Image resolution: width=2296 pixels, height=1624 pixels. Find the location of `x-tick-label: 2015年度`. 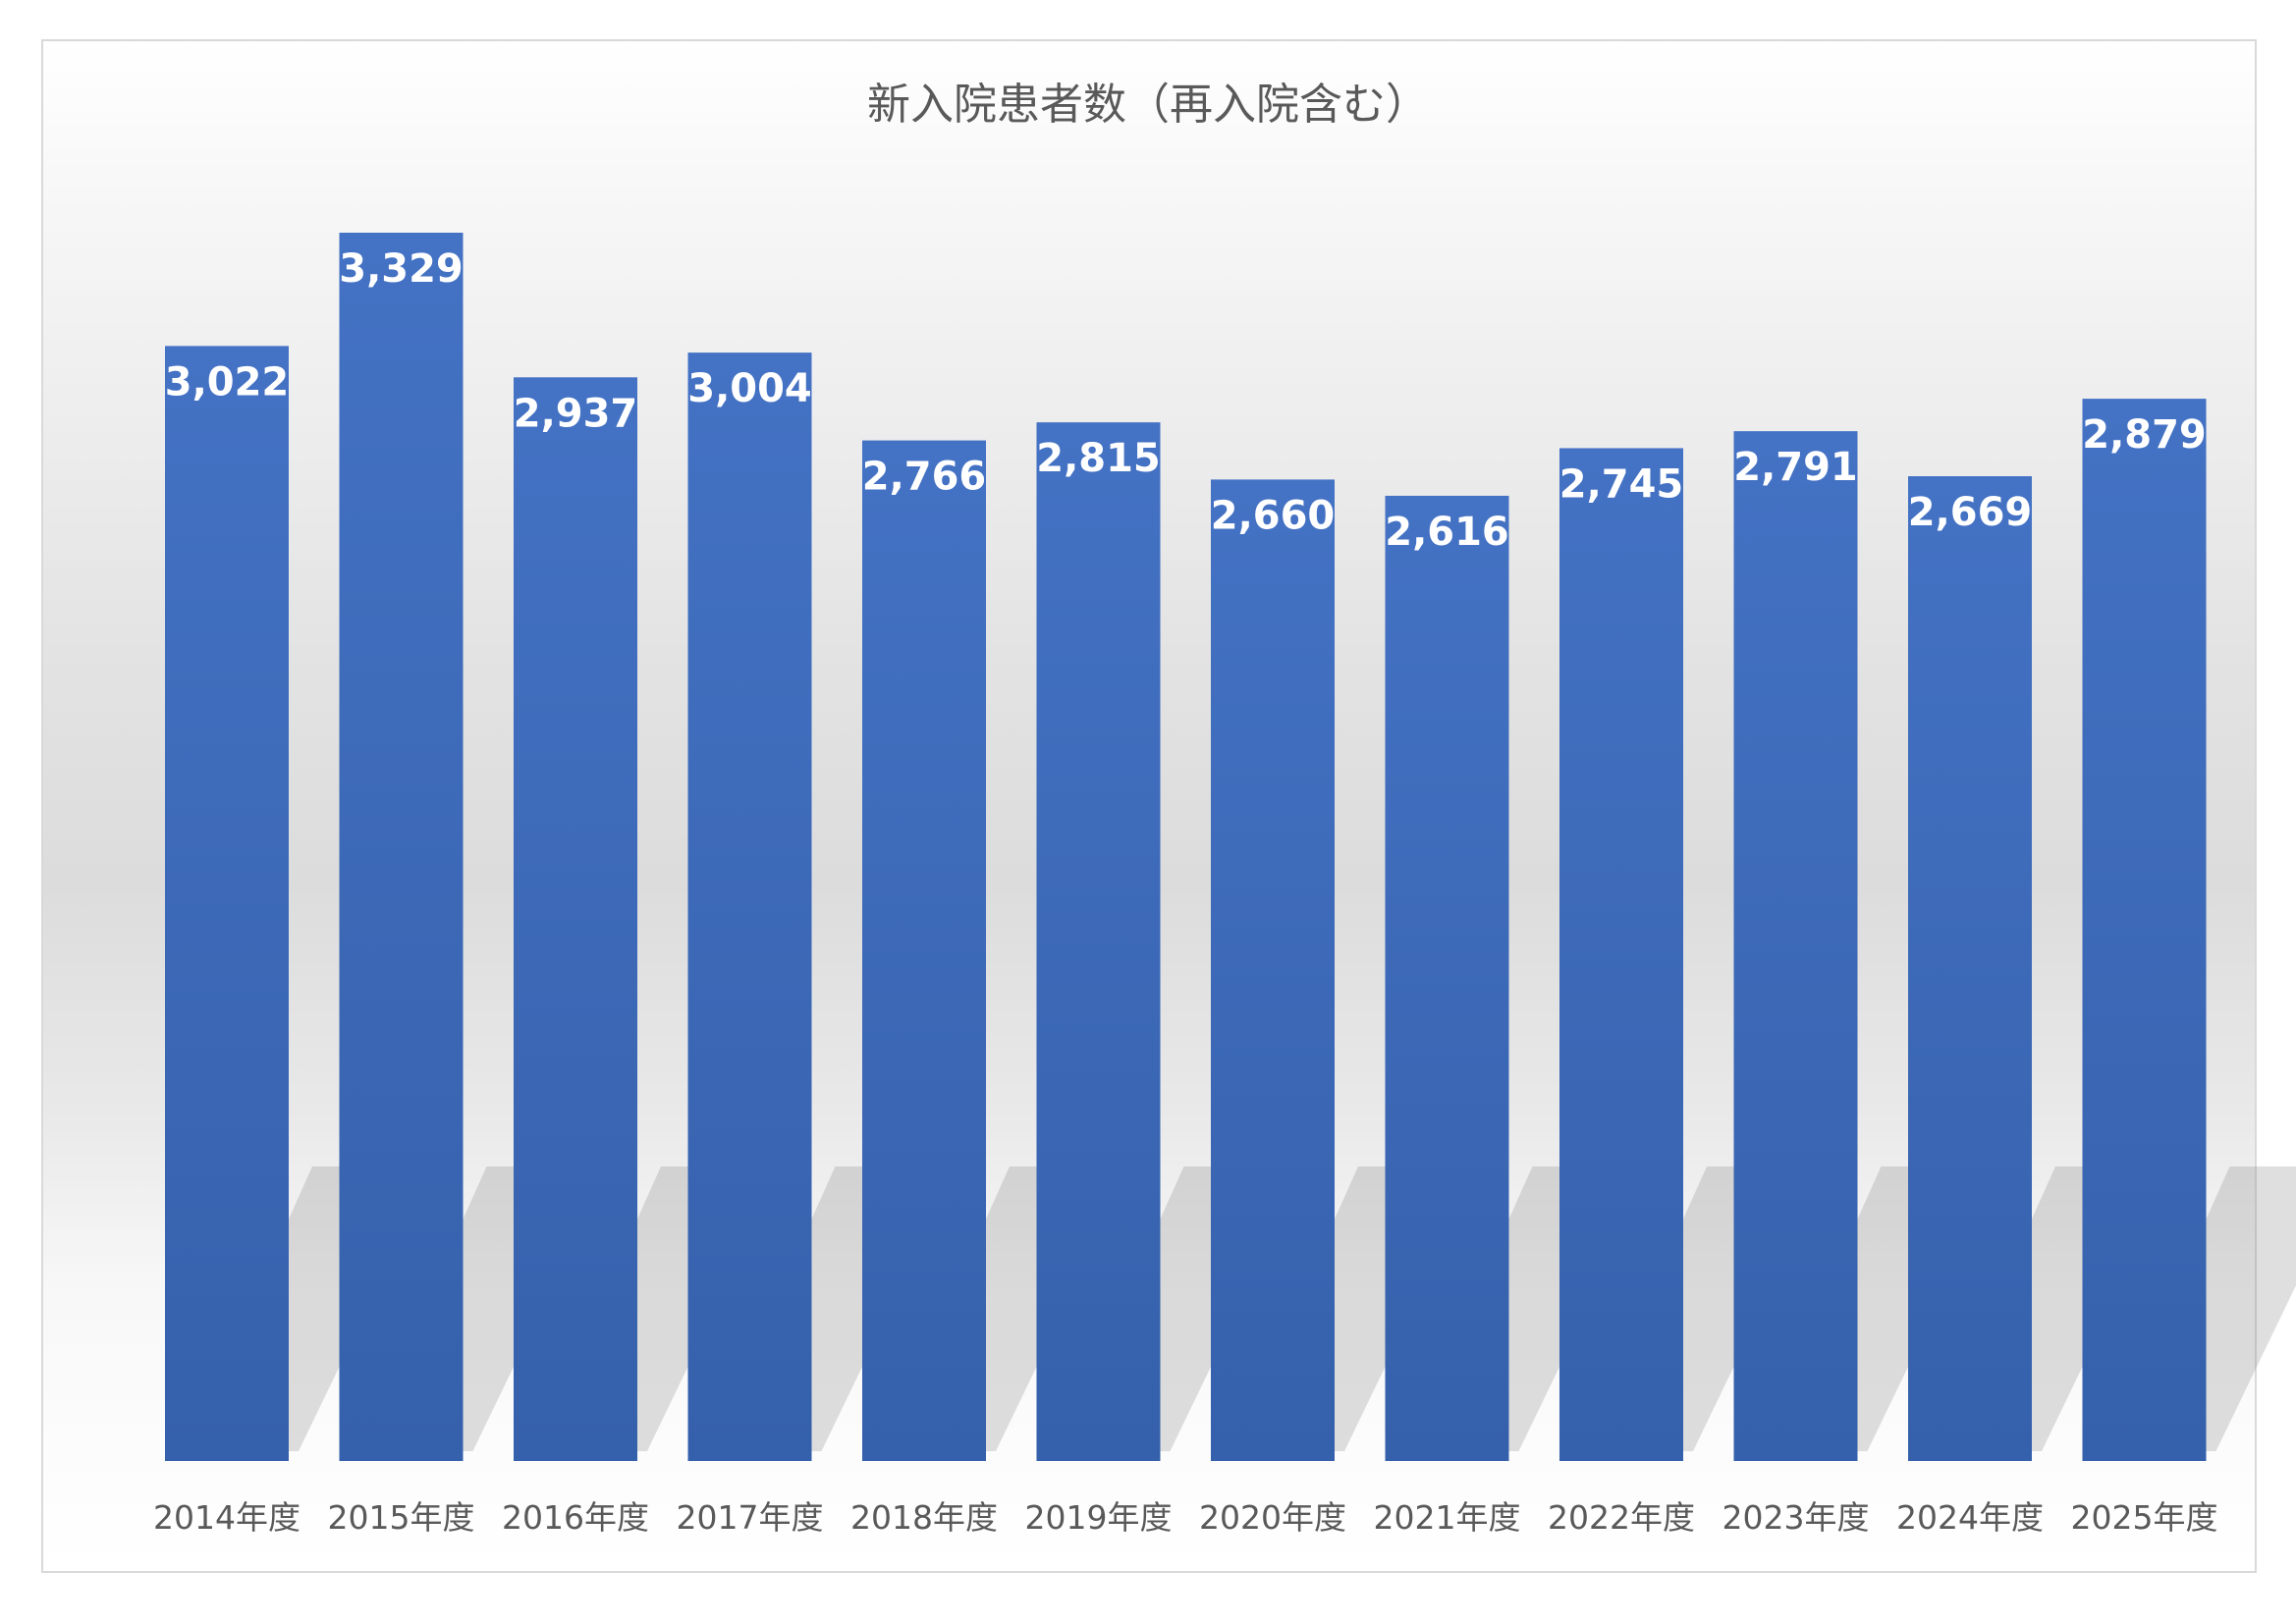

x-tick-label: 2015年度 is located at coordinates (401, 1517).